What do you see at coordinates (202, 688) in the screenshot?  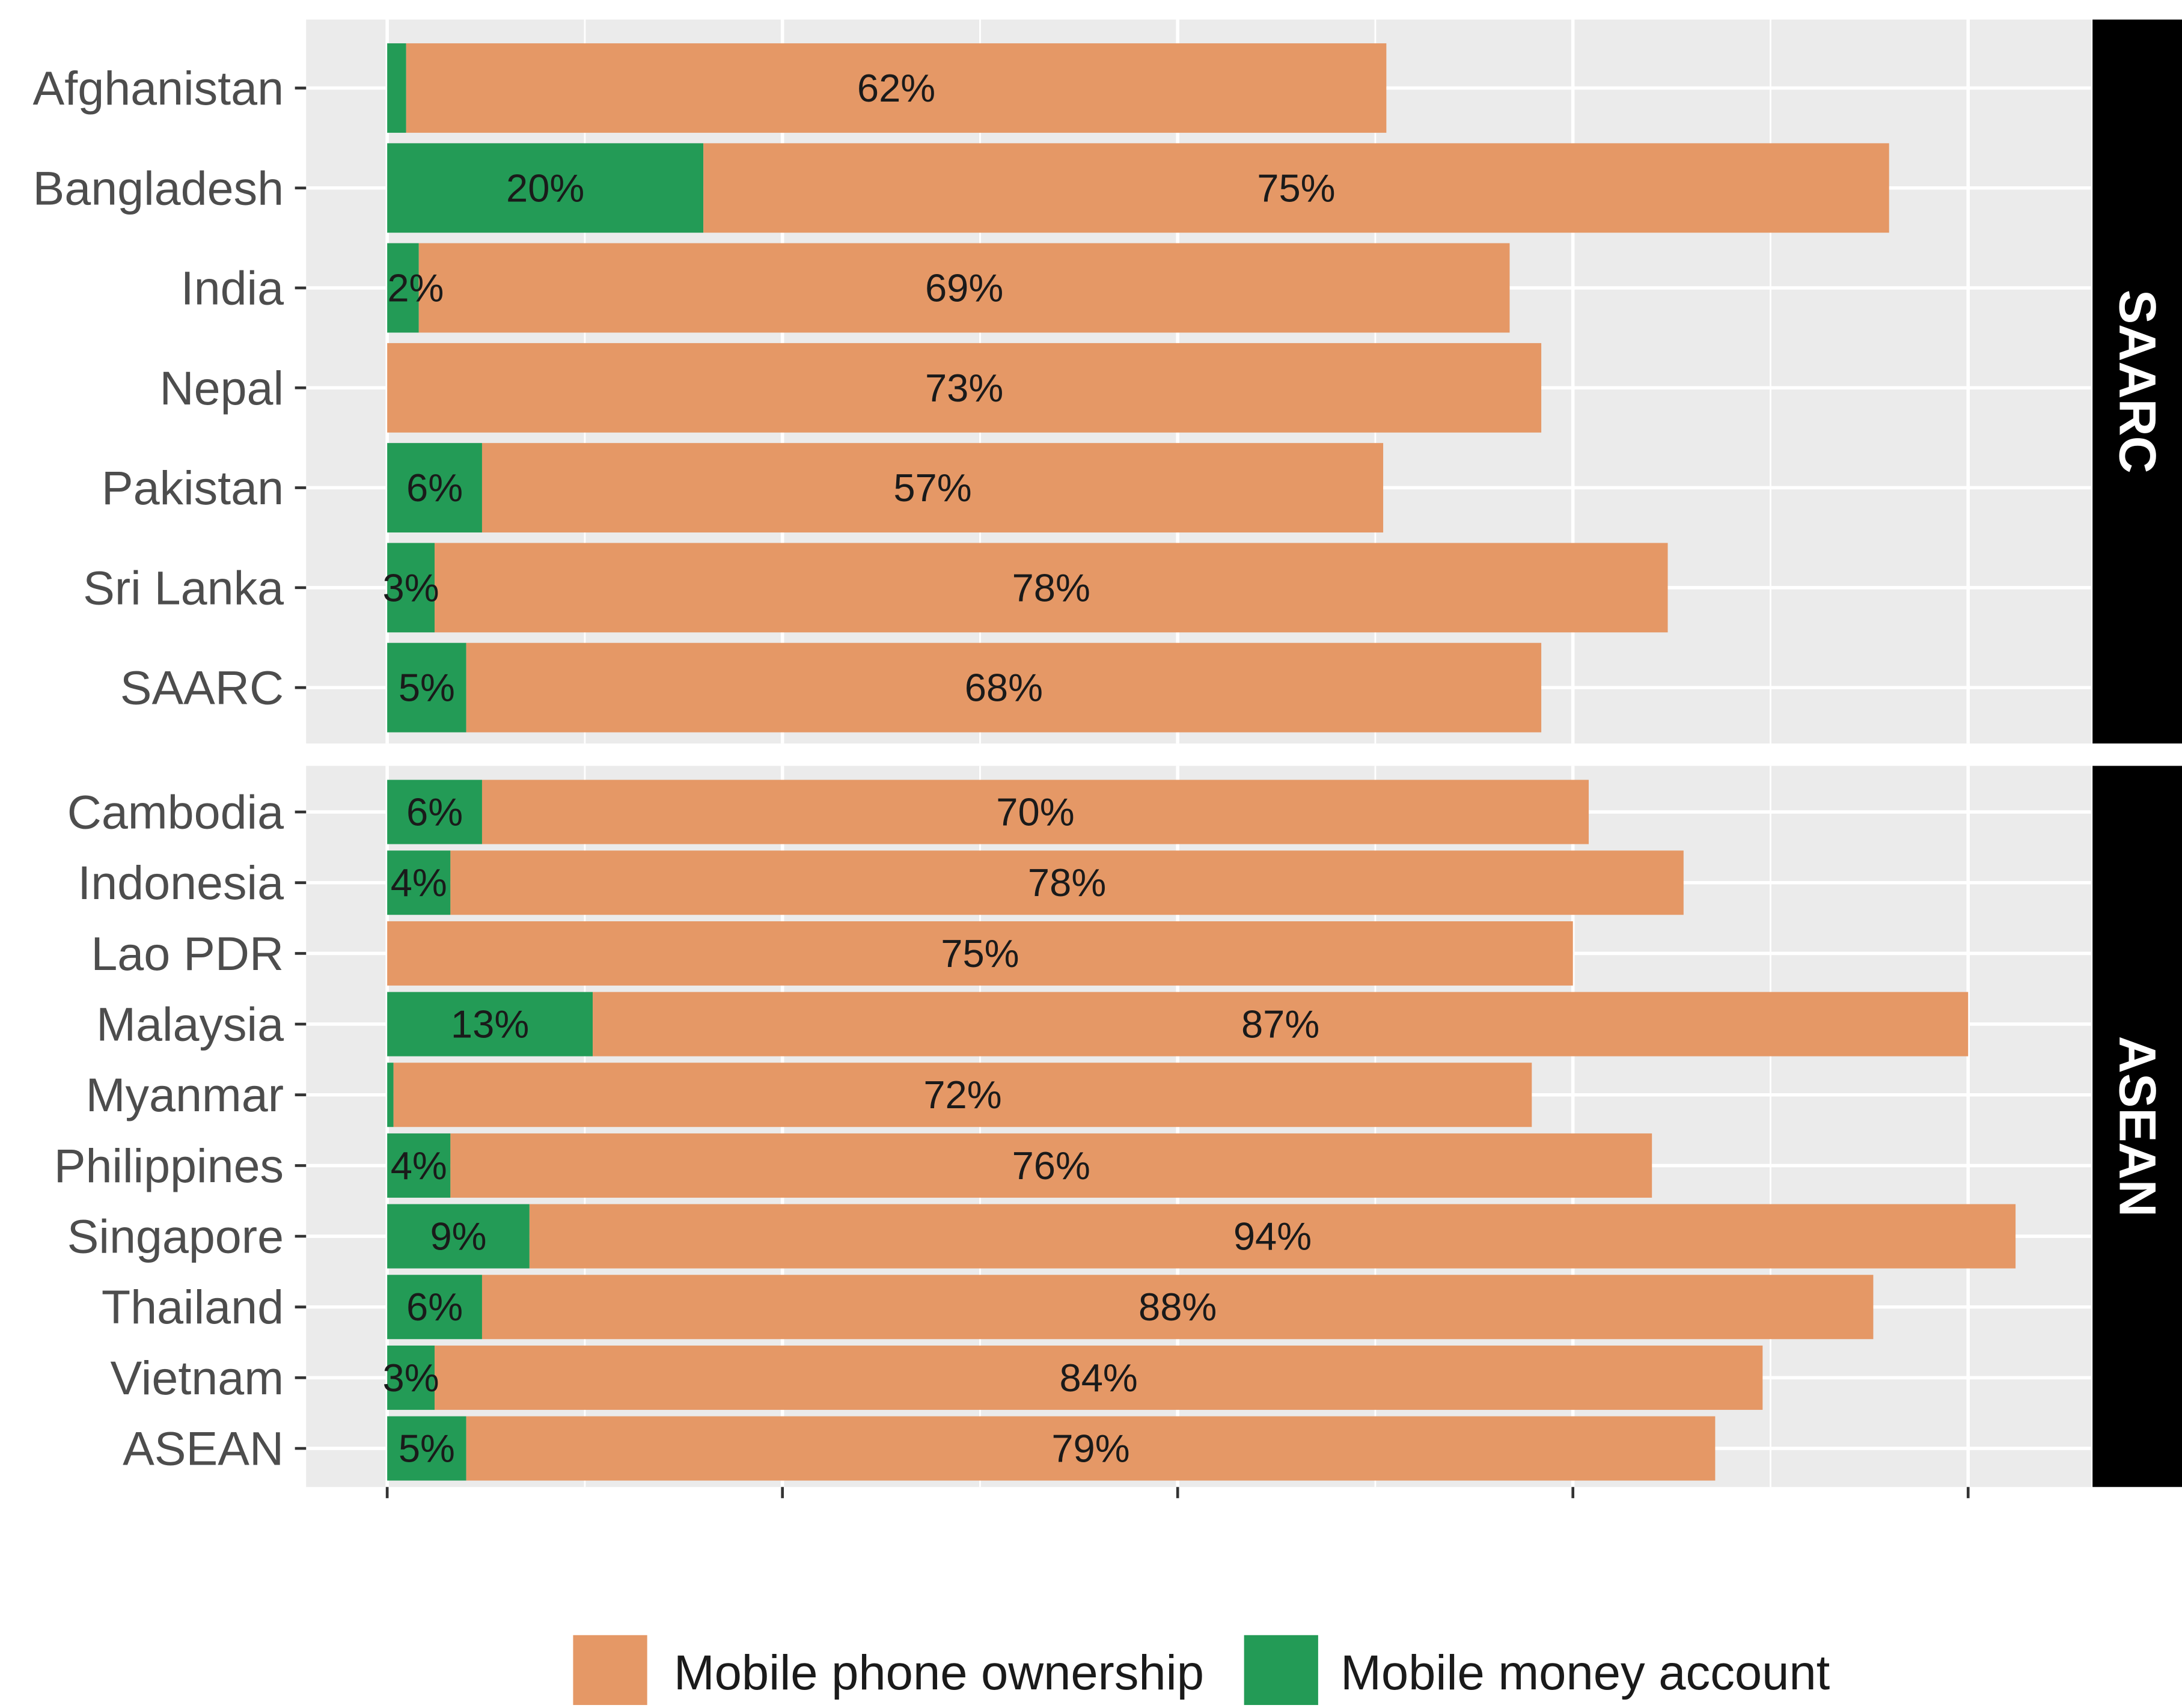 I see `category-label: SAARC` at bounding box center [202, 688].